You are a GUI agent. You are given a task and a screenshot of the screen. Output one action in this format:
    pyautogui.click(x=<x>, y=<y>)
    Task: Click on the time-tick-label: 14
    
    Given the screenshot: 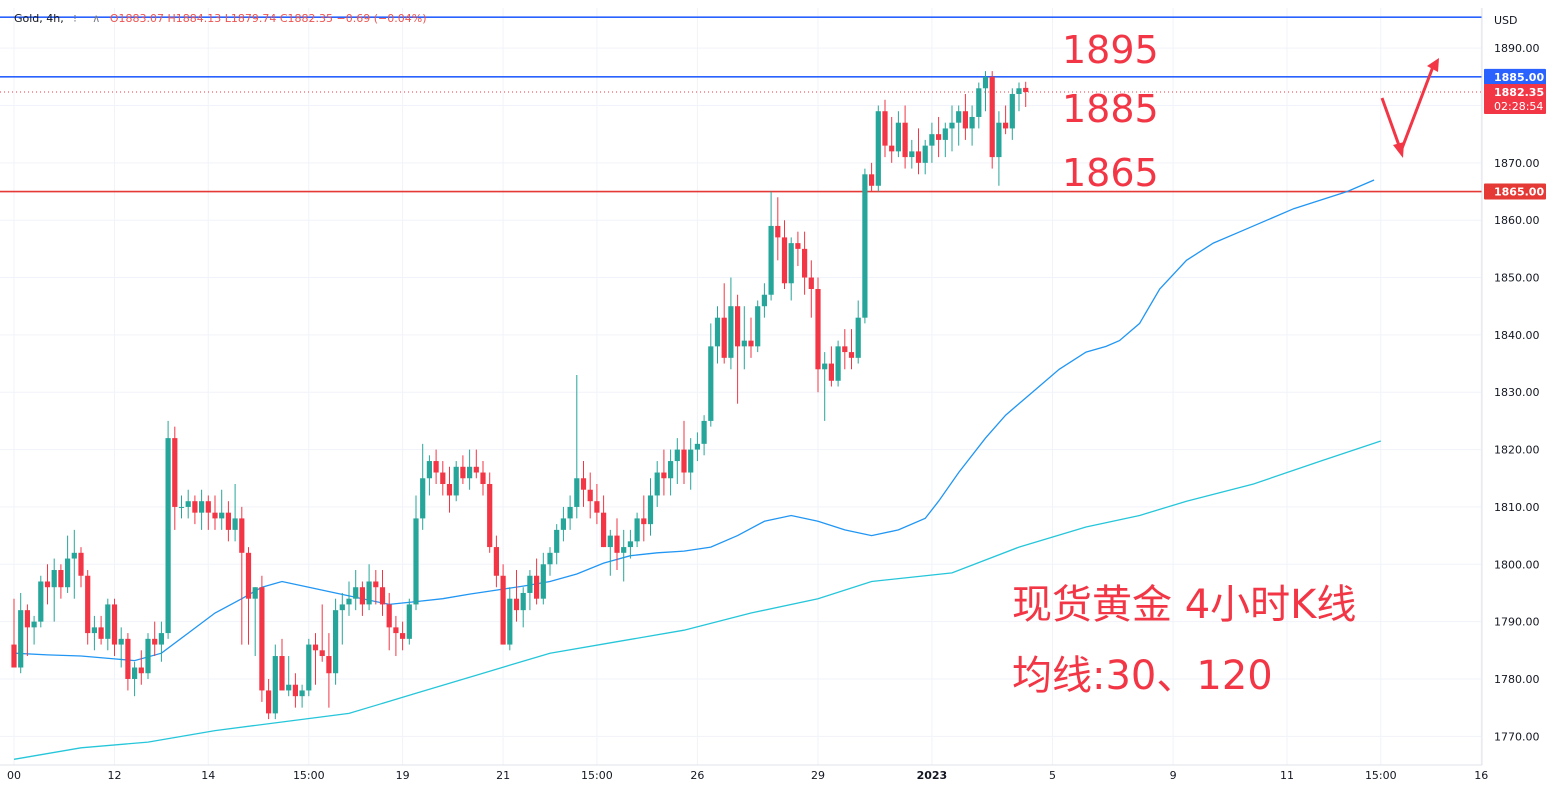 What is the action you would take?
    pyautogui.click(x=208, y=775)
    